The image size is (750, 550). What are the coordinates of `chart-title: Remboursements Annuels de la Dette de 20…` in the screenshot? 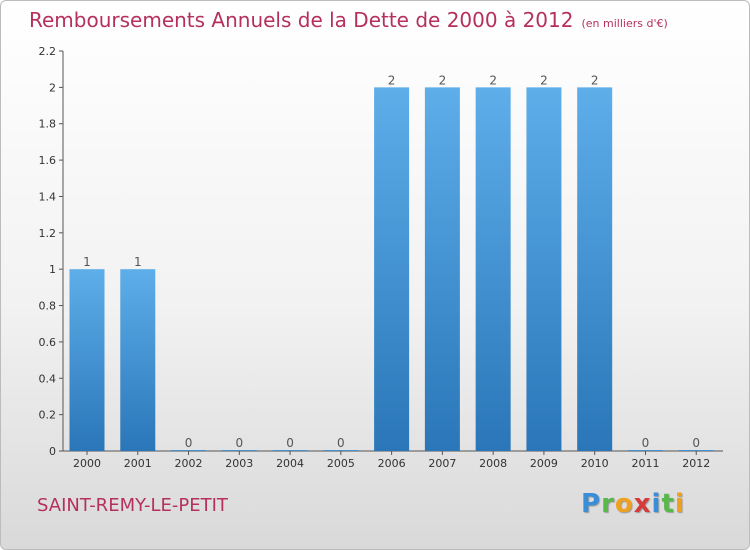 It's located at (348, 20).